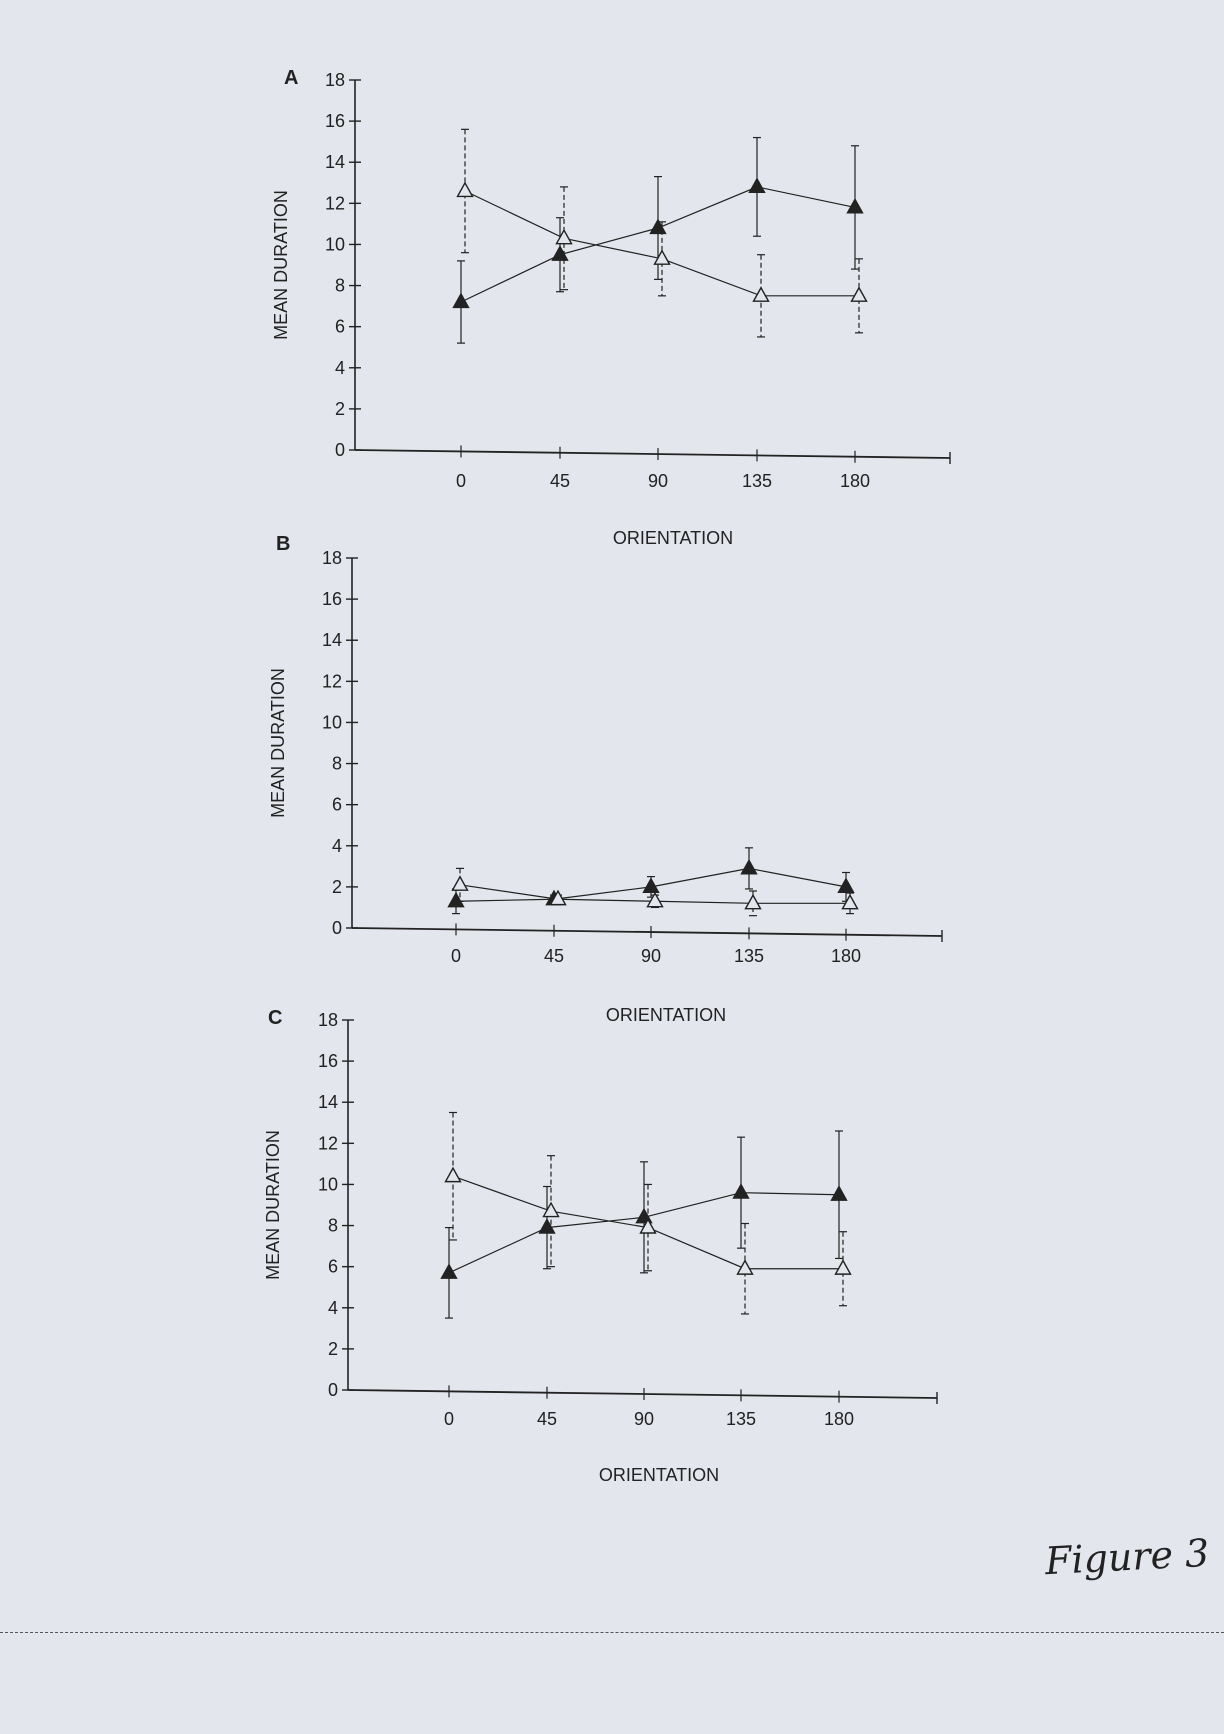 This screenshot has width=1224, height=1734. Describe the element at coordinates (275, 1018) in the screenshot. I see `panel-letter: C` at that location.